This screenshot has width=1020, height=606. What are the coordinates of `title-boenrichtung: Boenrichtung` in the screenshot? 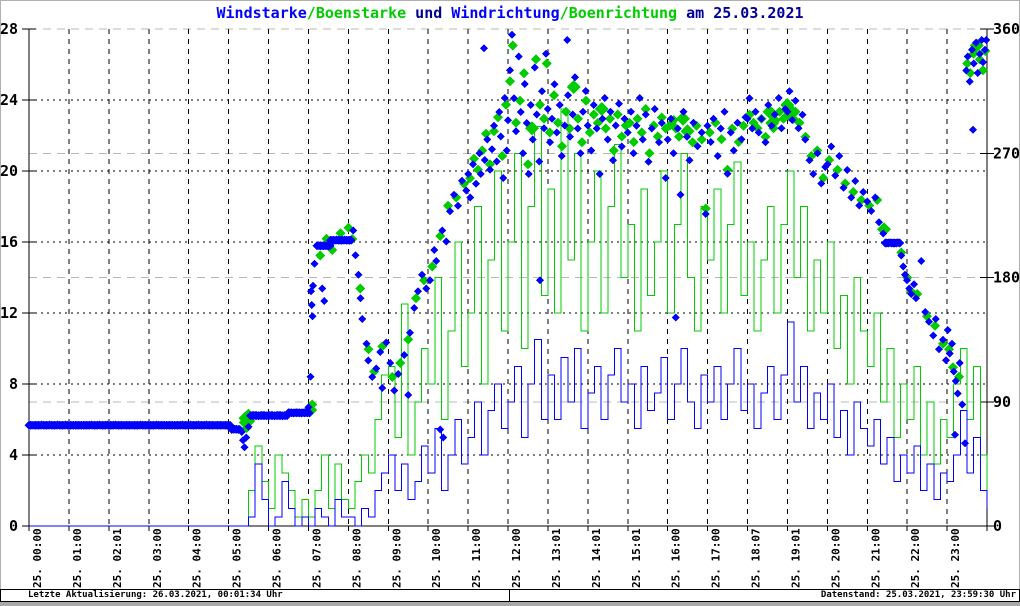 It's located at (623, 13).